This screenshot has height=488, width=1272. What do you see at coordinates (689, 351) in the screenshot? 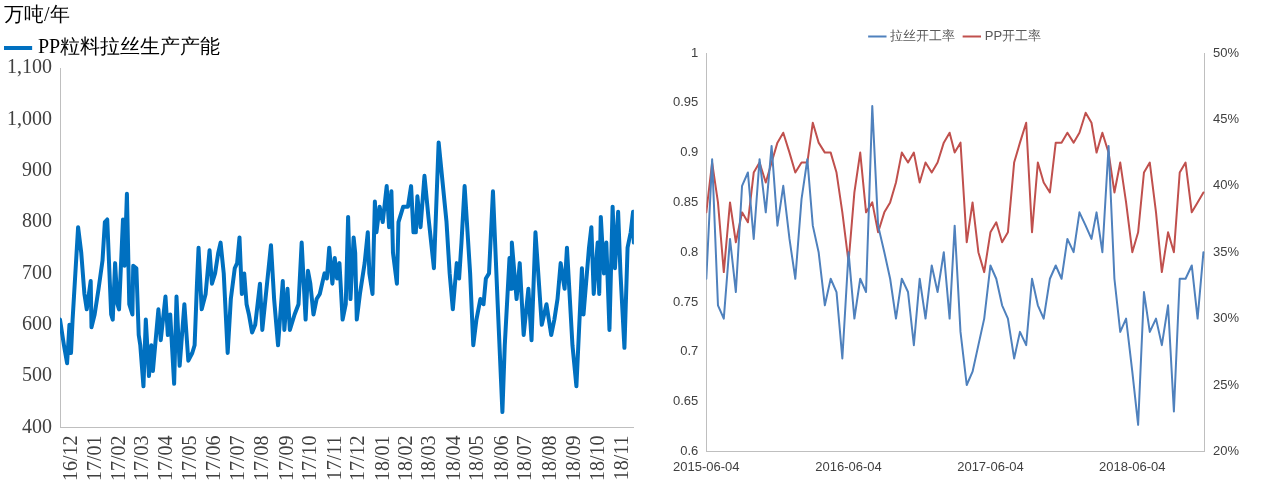
I see `y-tick-label: 0.7` at bounding box center [689, 351].